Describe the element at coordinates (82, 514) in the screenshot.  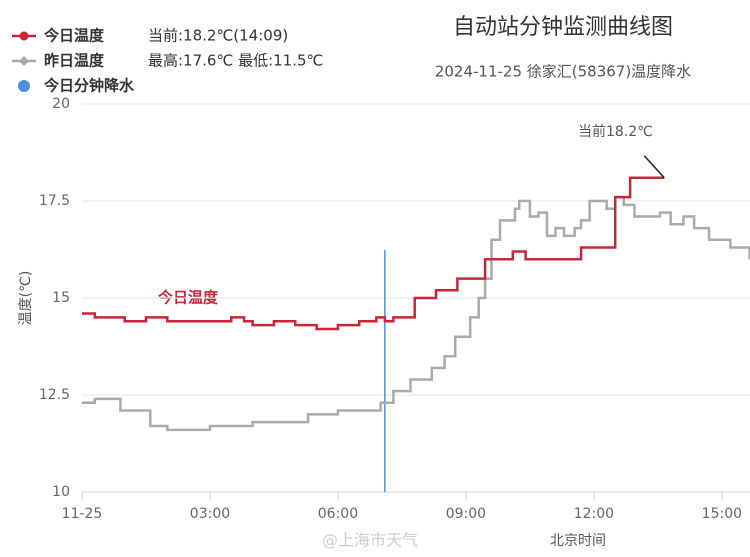
I see `x-tick-label: 11-25` at that location.